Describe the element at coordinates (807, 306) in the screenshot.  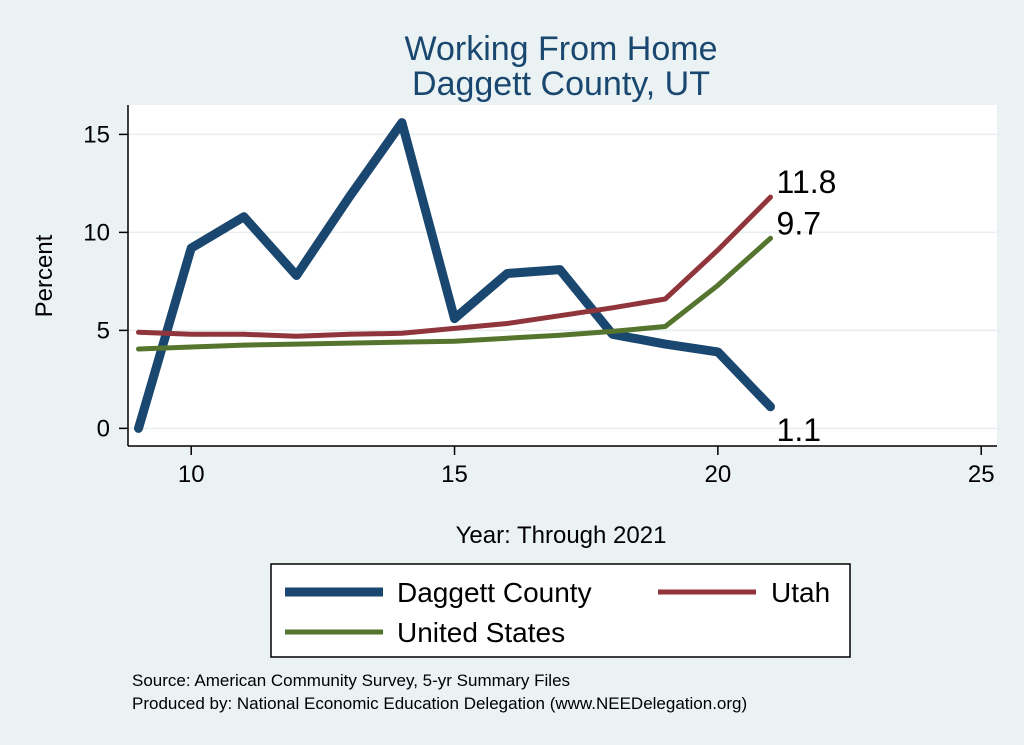
I see `end-labels: 1.1 11.8 9.7` at that location.